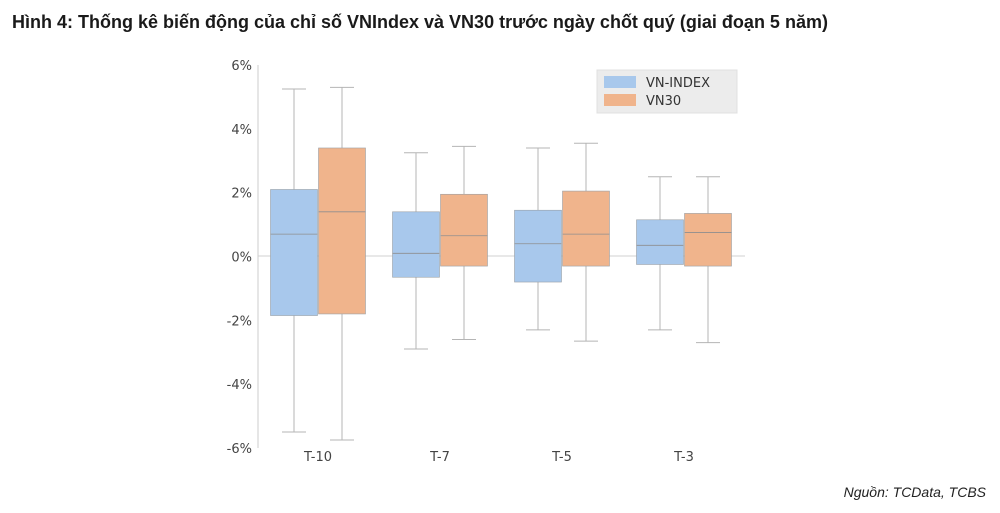  What do you see at coordinates (241, 194) in the screenshot?
I see `y-tick-label: 2%` at bounding box center [241, 194].